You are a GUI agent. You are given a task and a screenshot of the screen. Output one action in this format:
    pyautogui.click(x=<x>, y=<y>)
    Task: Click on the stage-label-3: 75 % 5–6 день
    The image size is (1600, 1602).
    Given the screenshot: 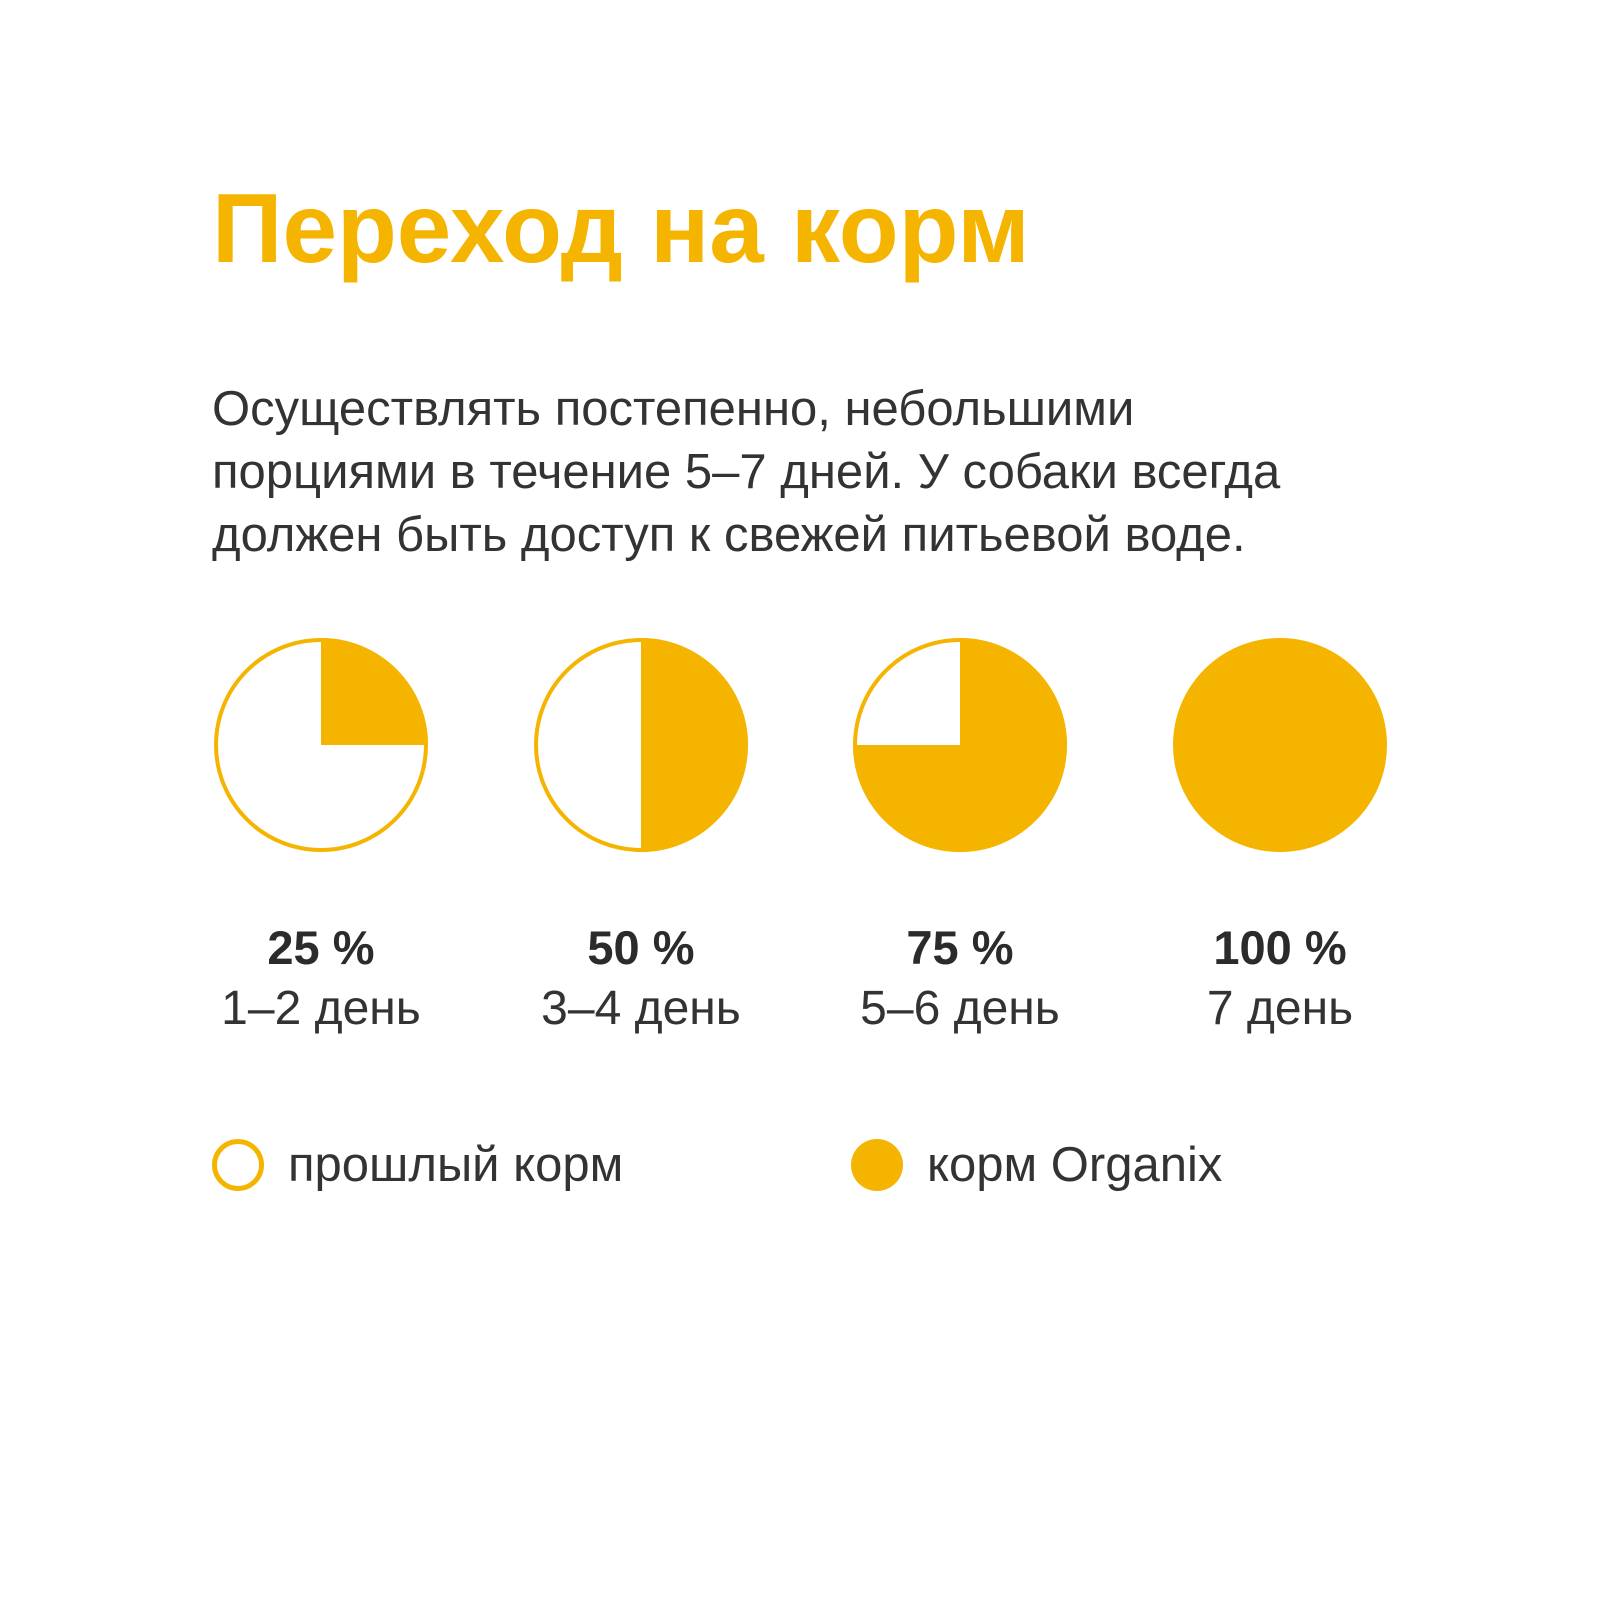 What is the action you would take?
    pyautogui.click(x=960, y=980)
    